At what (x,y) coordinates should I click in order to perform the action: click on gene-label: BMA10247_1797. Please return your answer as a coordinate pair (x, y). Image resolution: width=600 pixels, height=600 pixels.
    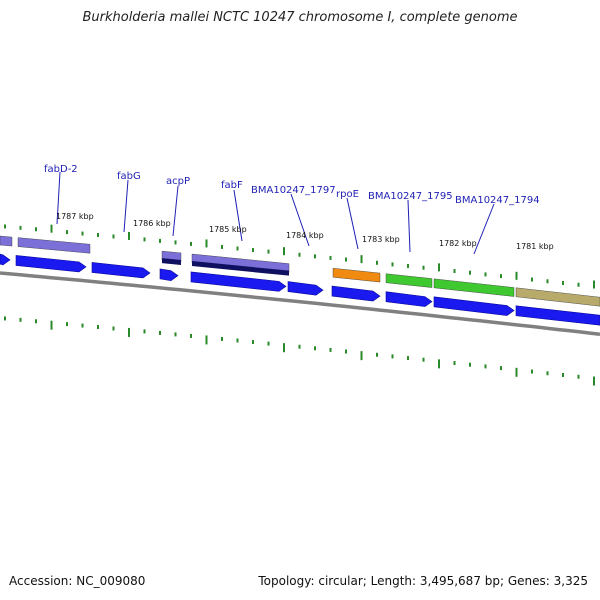
    Looking at the image, I should click on (293, 190).